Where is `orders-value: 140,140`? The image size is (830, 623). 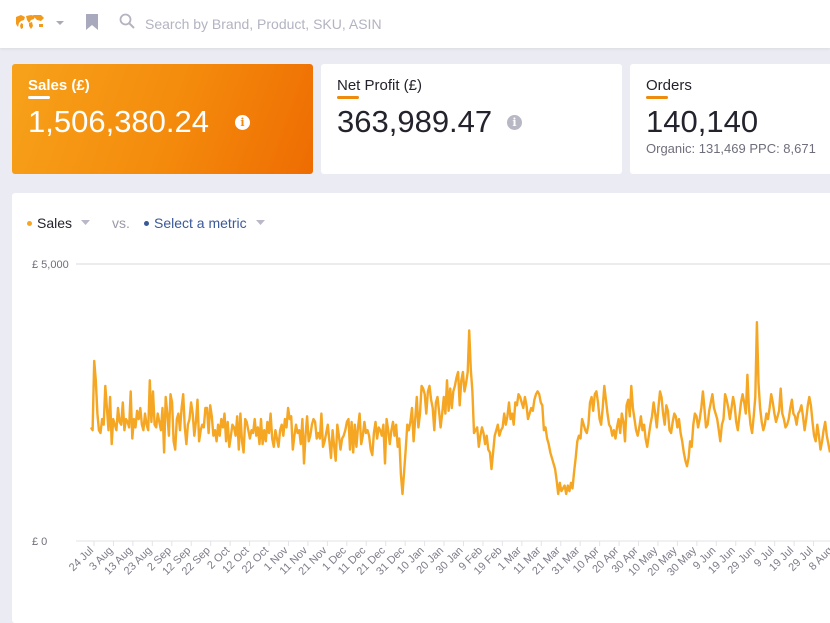 orders-value: 140,140 is located at coordinates (702, 121).